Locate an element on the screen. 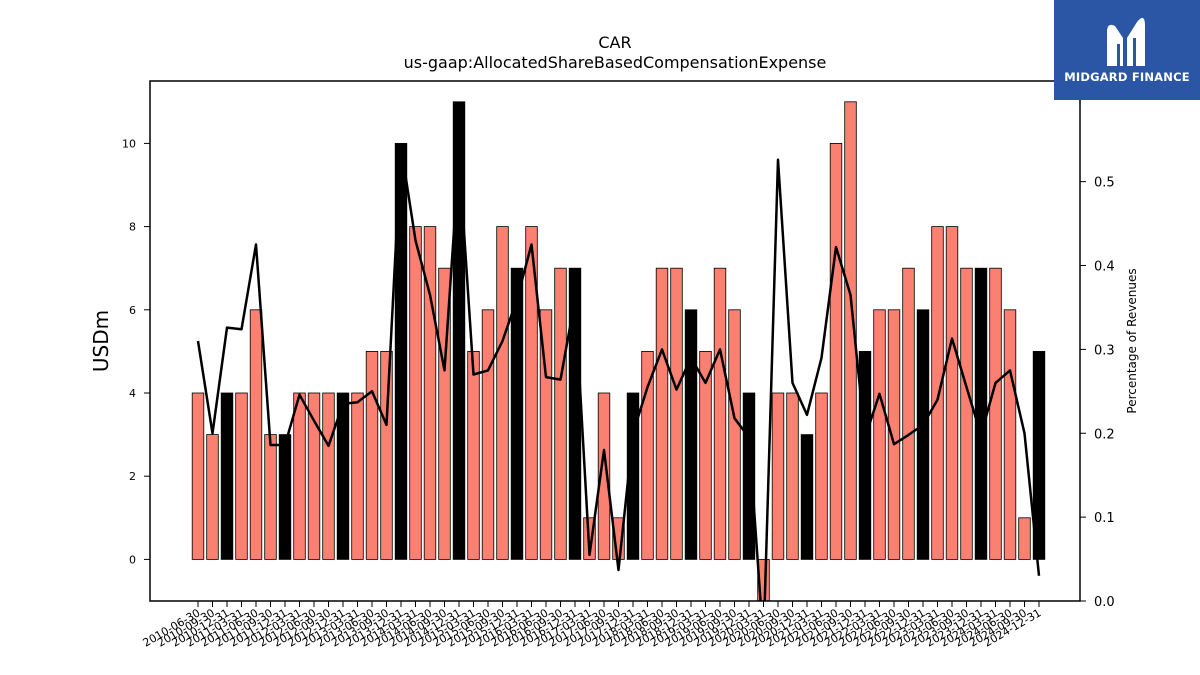 This screenshot has width=1200, height=675. y-tick-label: 8 is located at coordinates (132, 227).